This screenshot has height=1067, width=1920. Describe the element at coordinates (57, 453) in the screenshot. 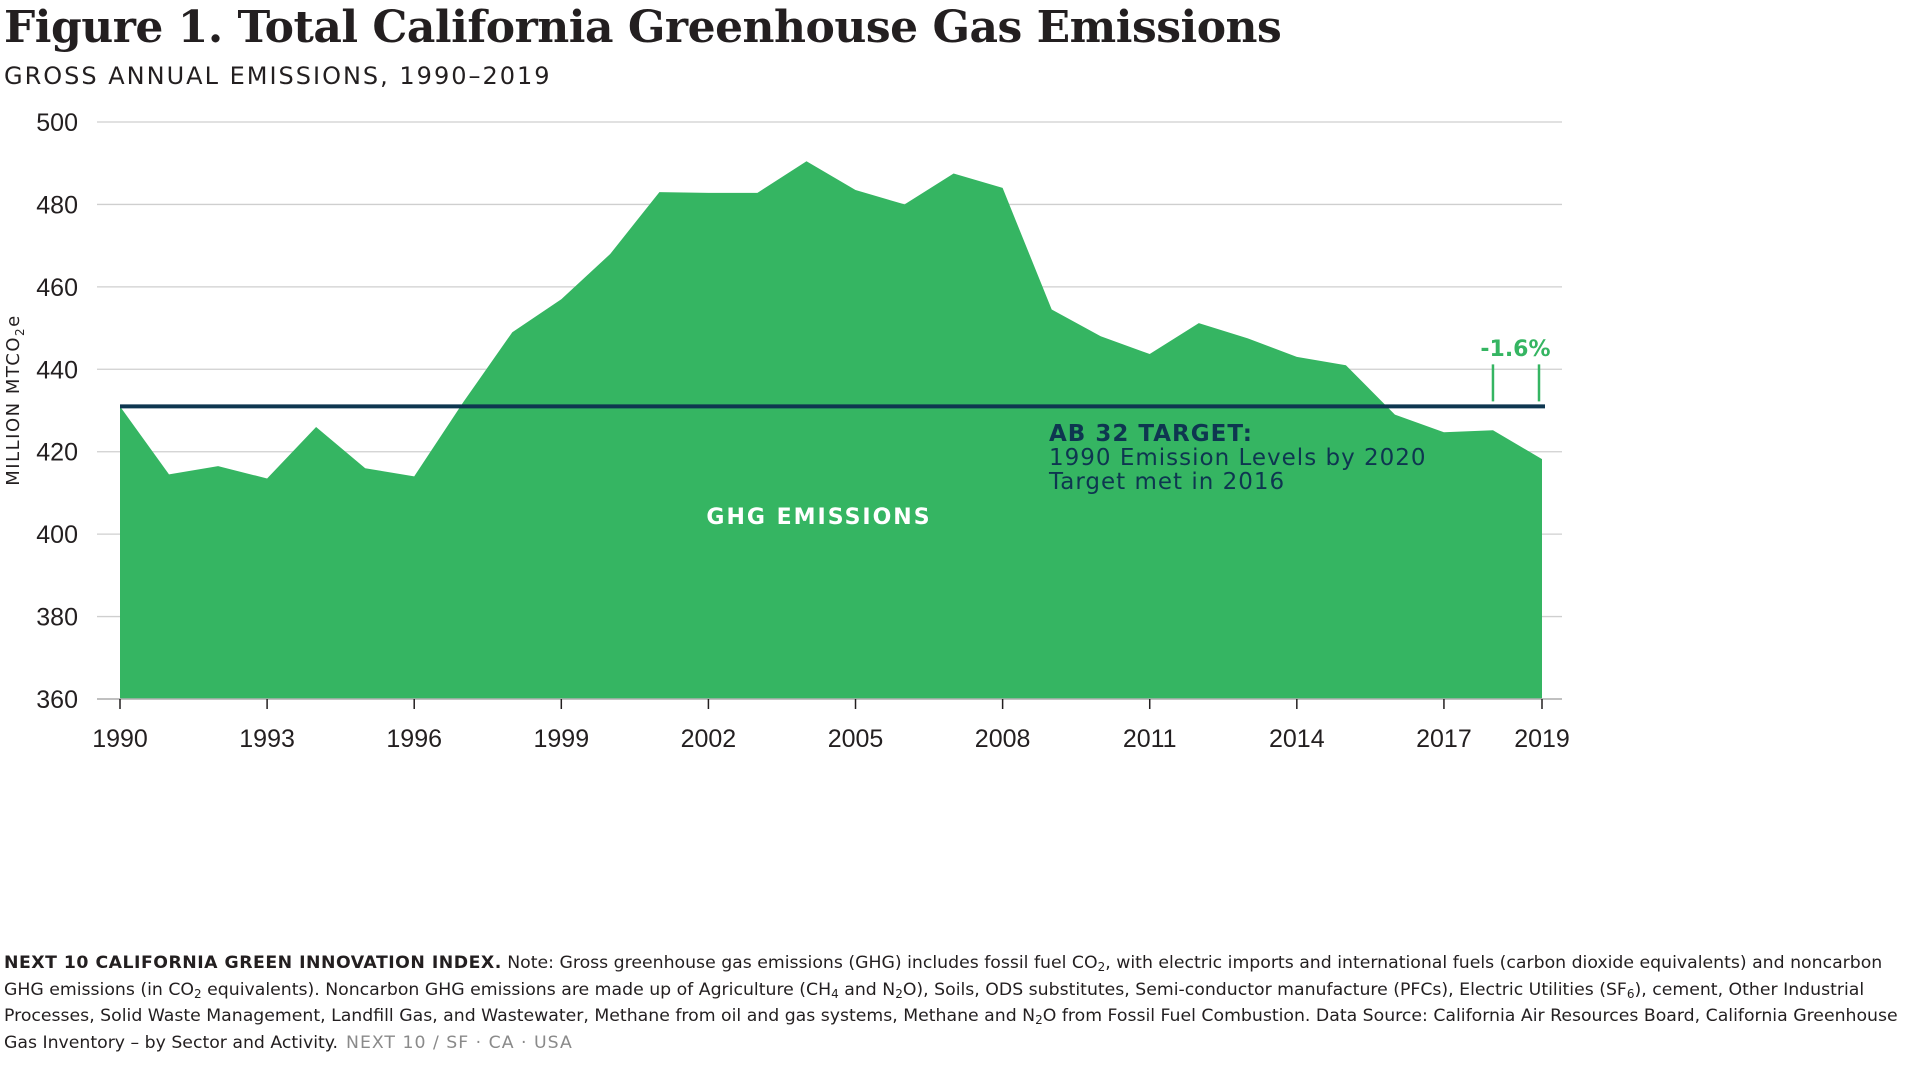

I see `y-tick-label: 420` at that location.